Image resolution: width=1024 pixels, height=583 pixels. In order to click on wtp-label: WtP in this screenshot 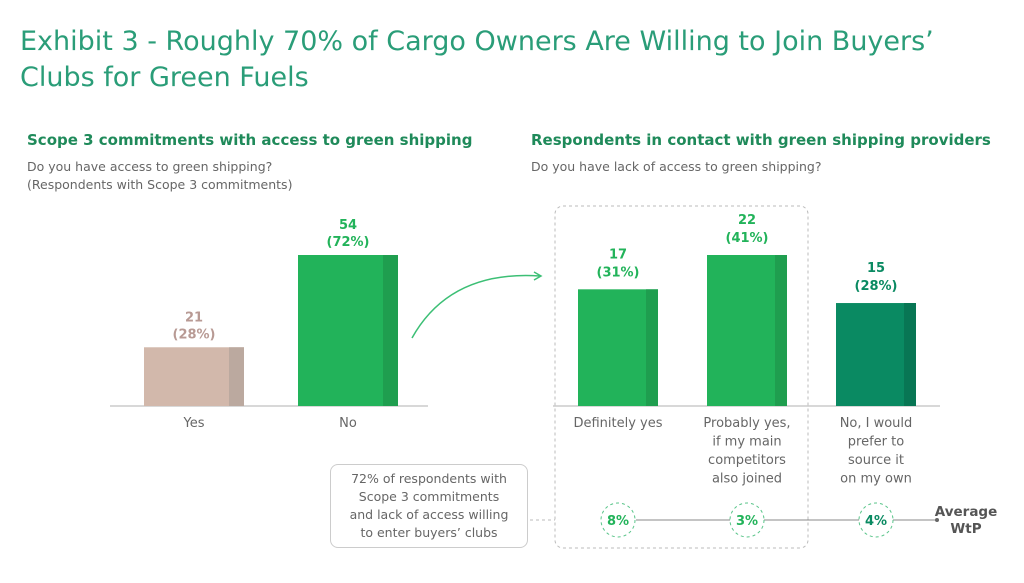, I will do `click(965, 529)`.